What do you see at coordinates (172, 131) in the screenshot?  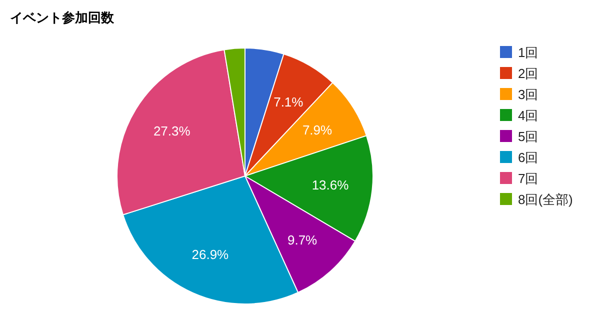 I see `data-label: 27.3%` at bounding box center [172, 131].